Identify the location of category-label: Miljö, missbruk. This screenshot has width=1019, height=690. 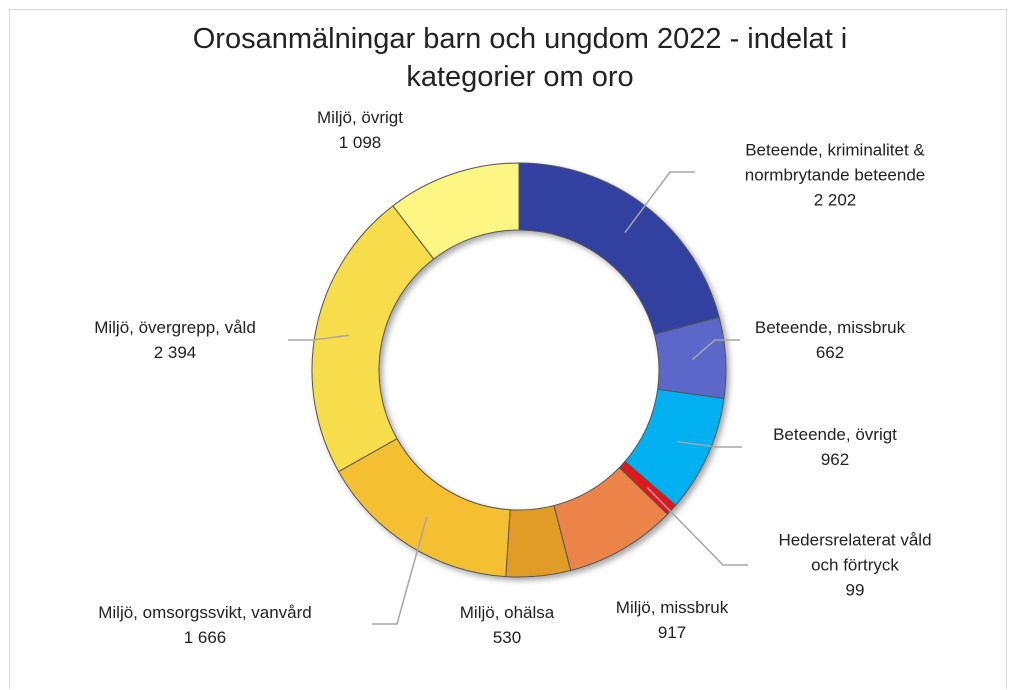
(672, 607).